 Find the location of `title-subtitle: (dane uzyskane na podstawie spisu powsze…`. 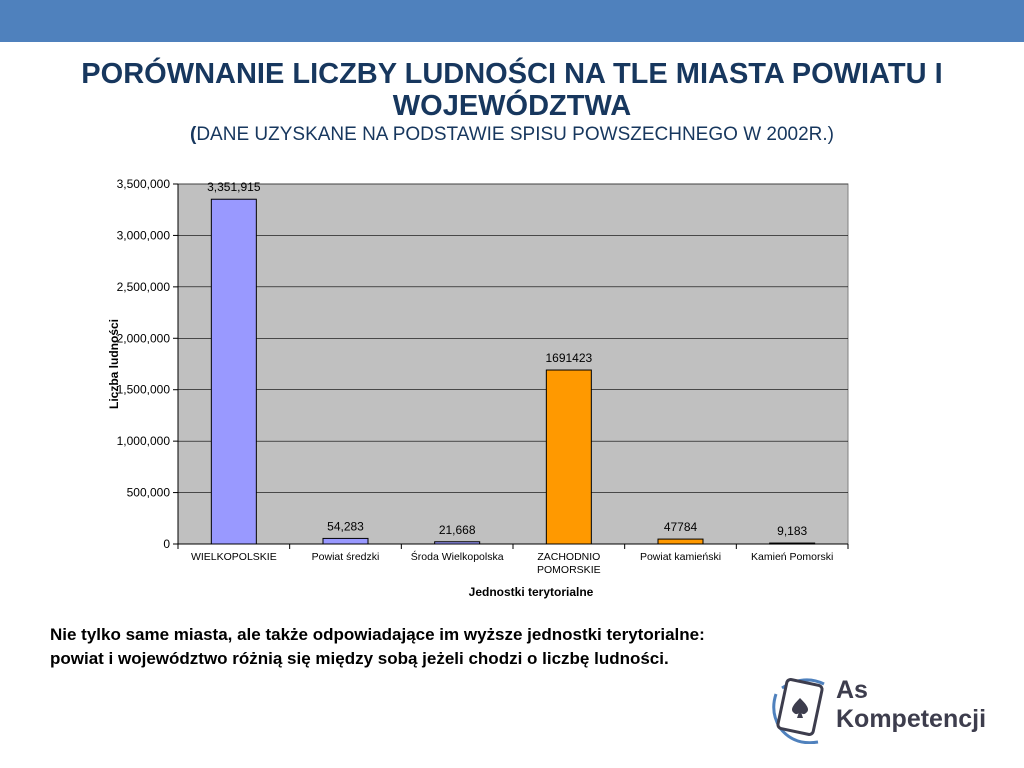

title-subtitle: (dane uzyskane na podstawie spisu powsze… is located at coordinates (512, 135).